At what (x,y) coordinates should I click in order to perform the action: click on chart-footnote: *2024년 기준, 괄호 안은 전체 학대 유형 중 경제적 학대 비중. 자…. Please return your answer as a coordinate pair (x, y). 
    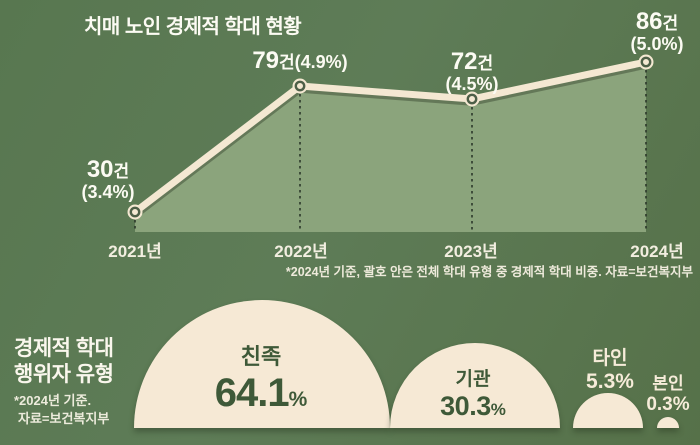
    Looking at the image, I should click on (489, 272).